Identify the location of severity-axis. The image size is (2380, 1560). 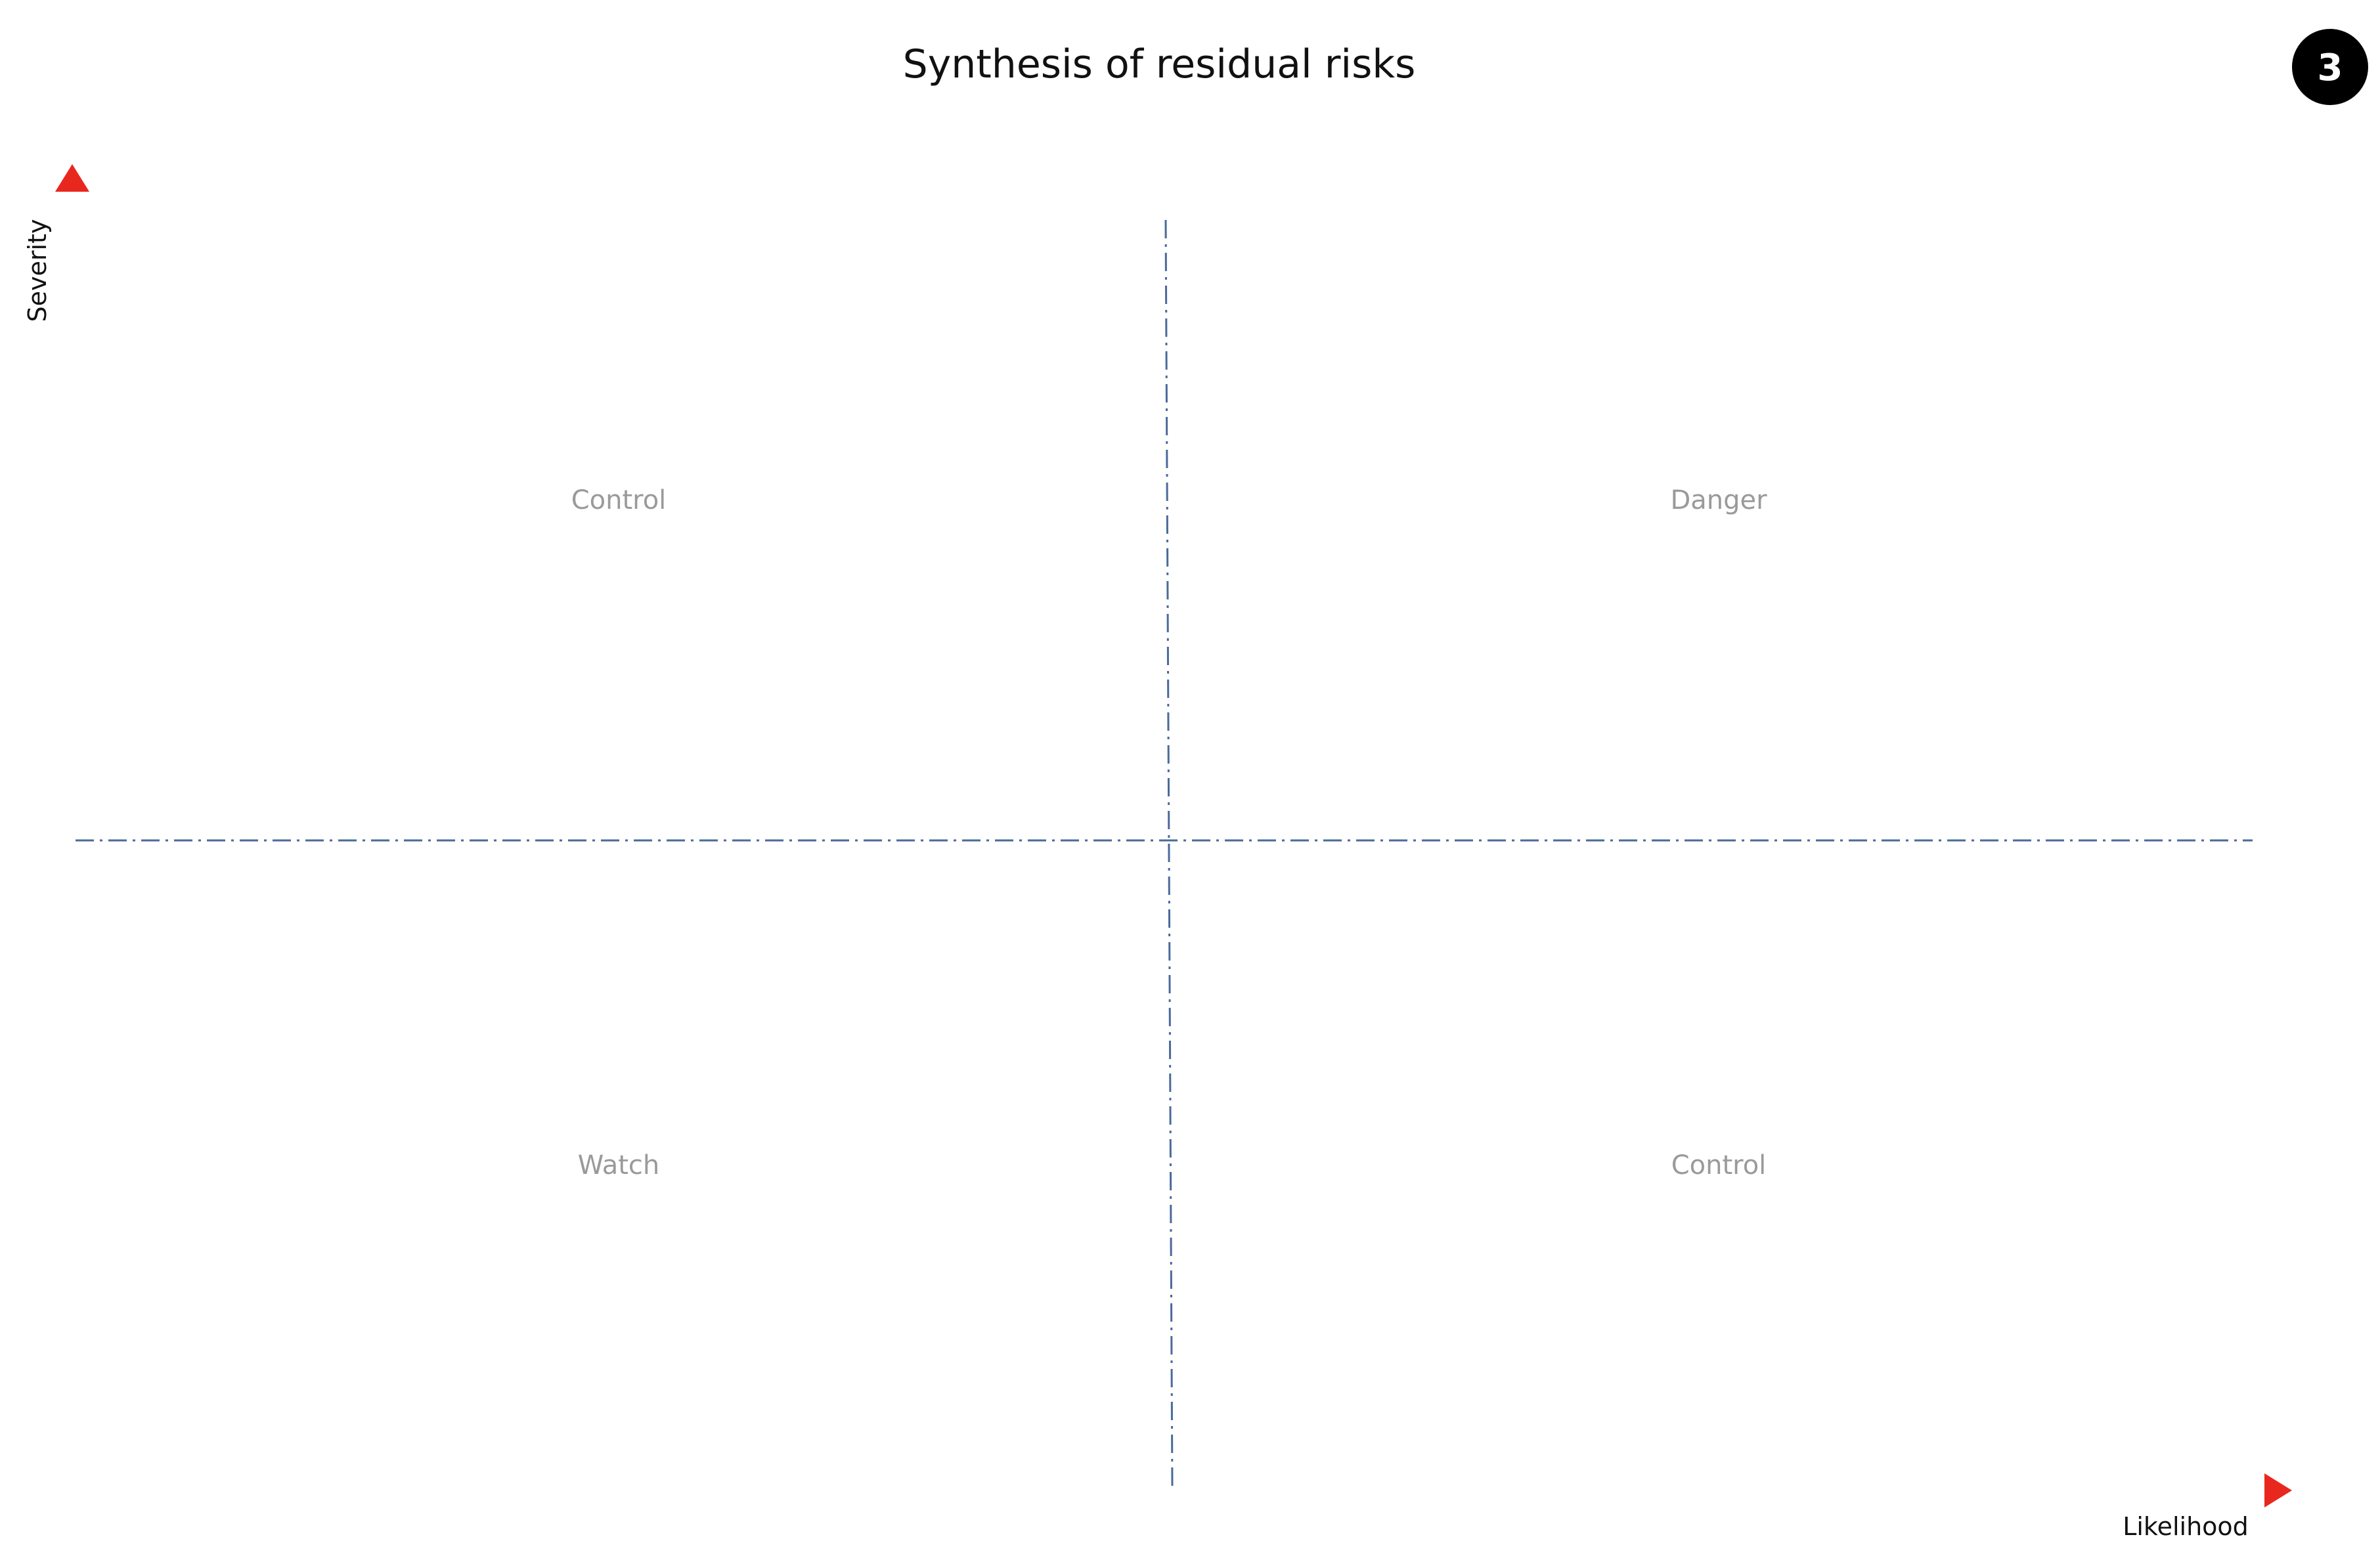
(72, 827).